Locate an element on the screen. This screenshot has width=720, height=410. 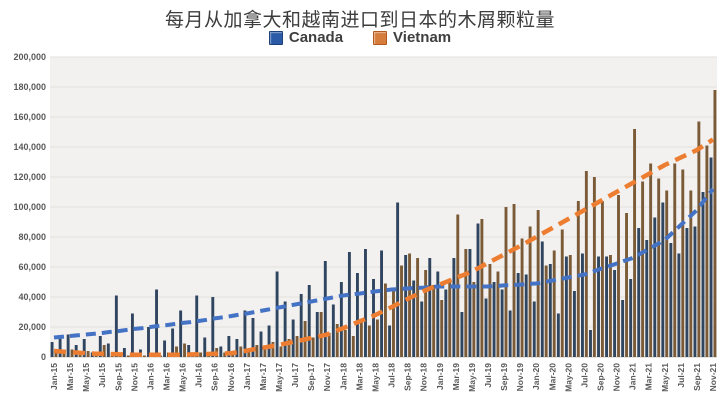
chart-legend: Canada Vietnam is located at coordinates (360, 37).